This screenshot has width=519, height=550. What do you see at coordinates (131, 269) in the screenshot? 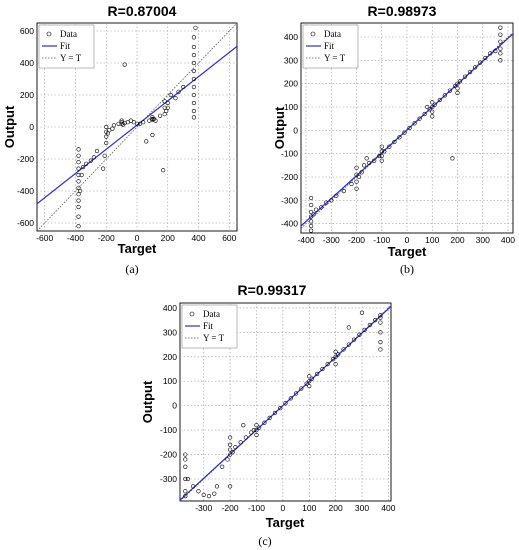
I see `panel-caption: (a)` at bounding box center [131, 269].